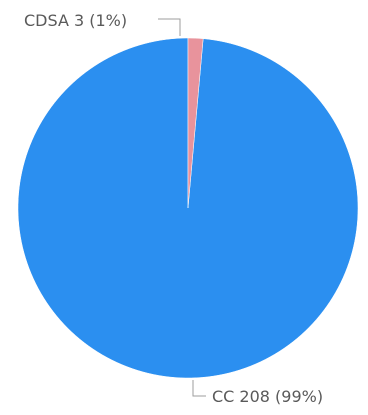 This screenshot has height=415, width=368. I want to click on leader-line-cc, so click(199, 388).